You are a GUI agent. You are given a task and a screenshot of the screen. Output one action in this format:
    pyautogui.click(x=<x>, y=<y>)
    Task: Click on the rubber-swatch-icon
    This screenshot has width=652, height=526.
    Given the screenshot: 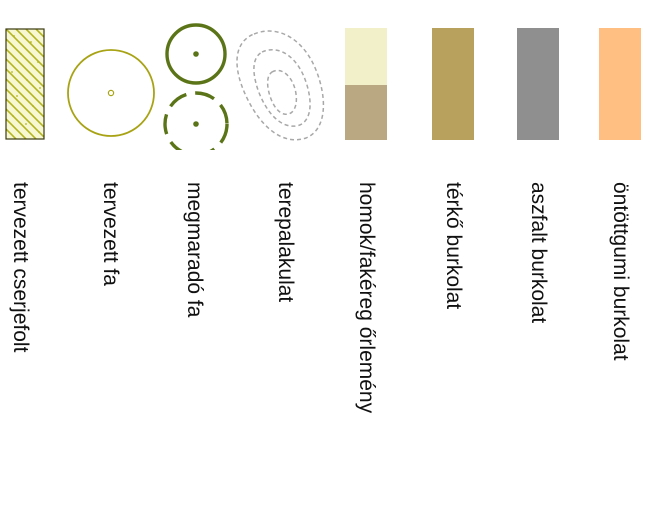 What is the action you would take?
    pyautogui.click(x=620, y=84)
    